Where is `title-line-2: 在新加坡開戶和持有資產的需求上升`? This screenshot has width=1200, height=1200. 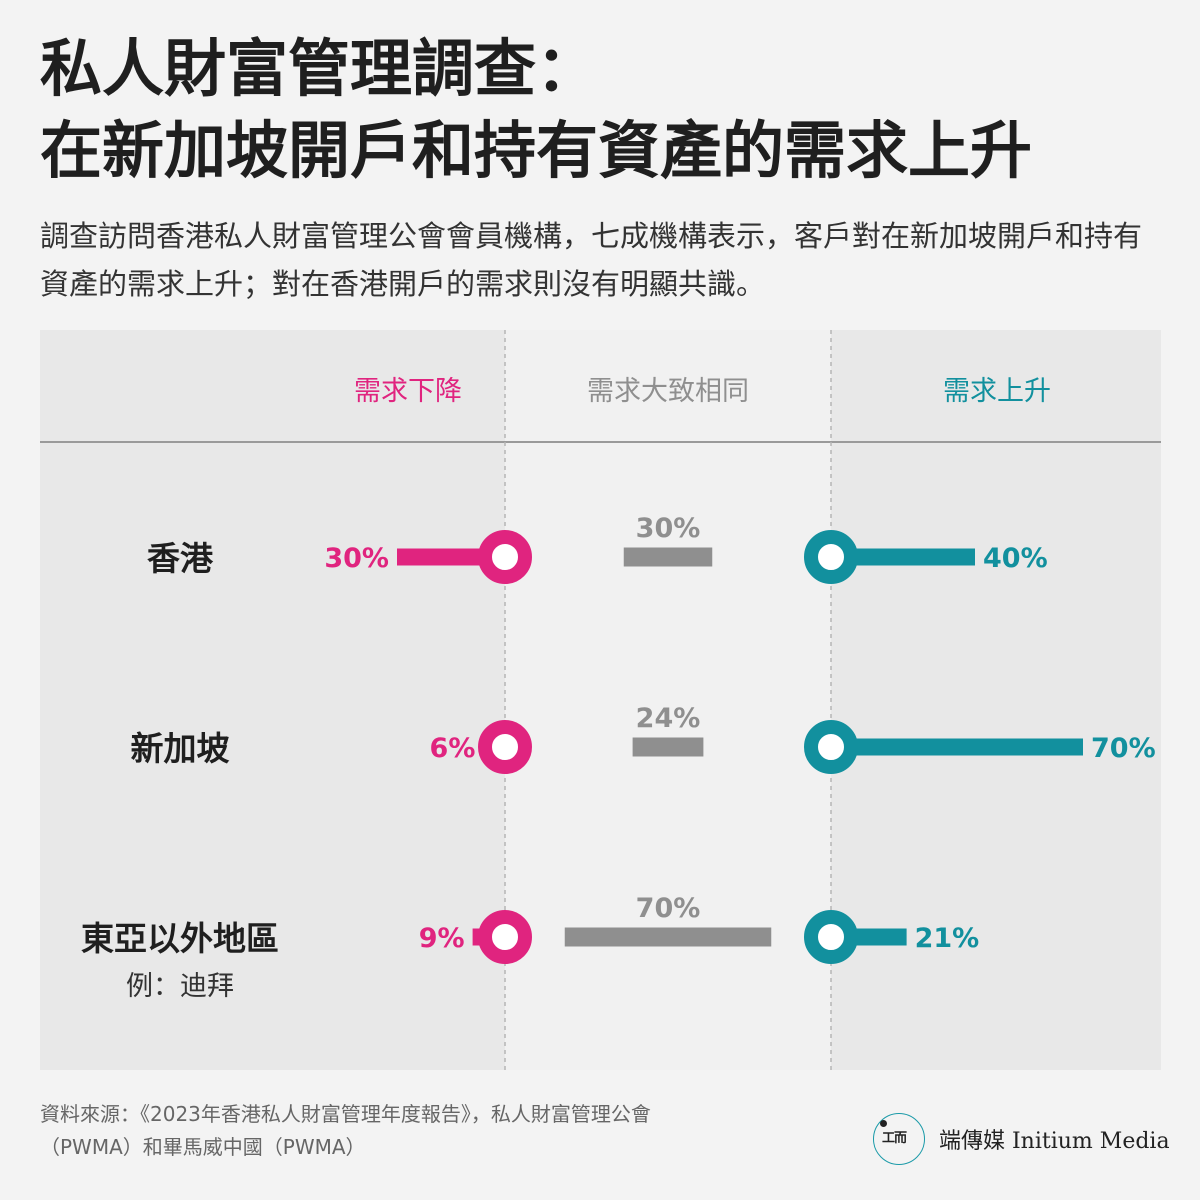 title-line-2: 在新加坡開戶和持有資產的需求上升 is located at coordinates (536, 150).